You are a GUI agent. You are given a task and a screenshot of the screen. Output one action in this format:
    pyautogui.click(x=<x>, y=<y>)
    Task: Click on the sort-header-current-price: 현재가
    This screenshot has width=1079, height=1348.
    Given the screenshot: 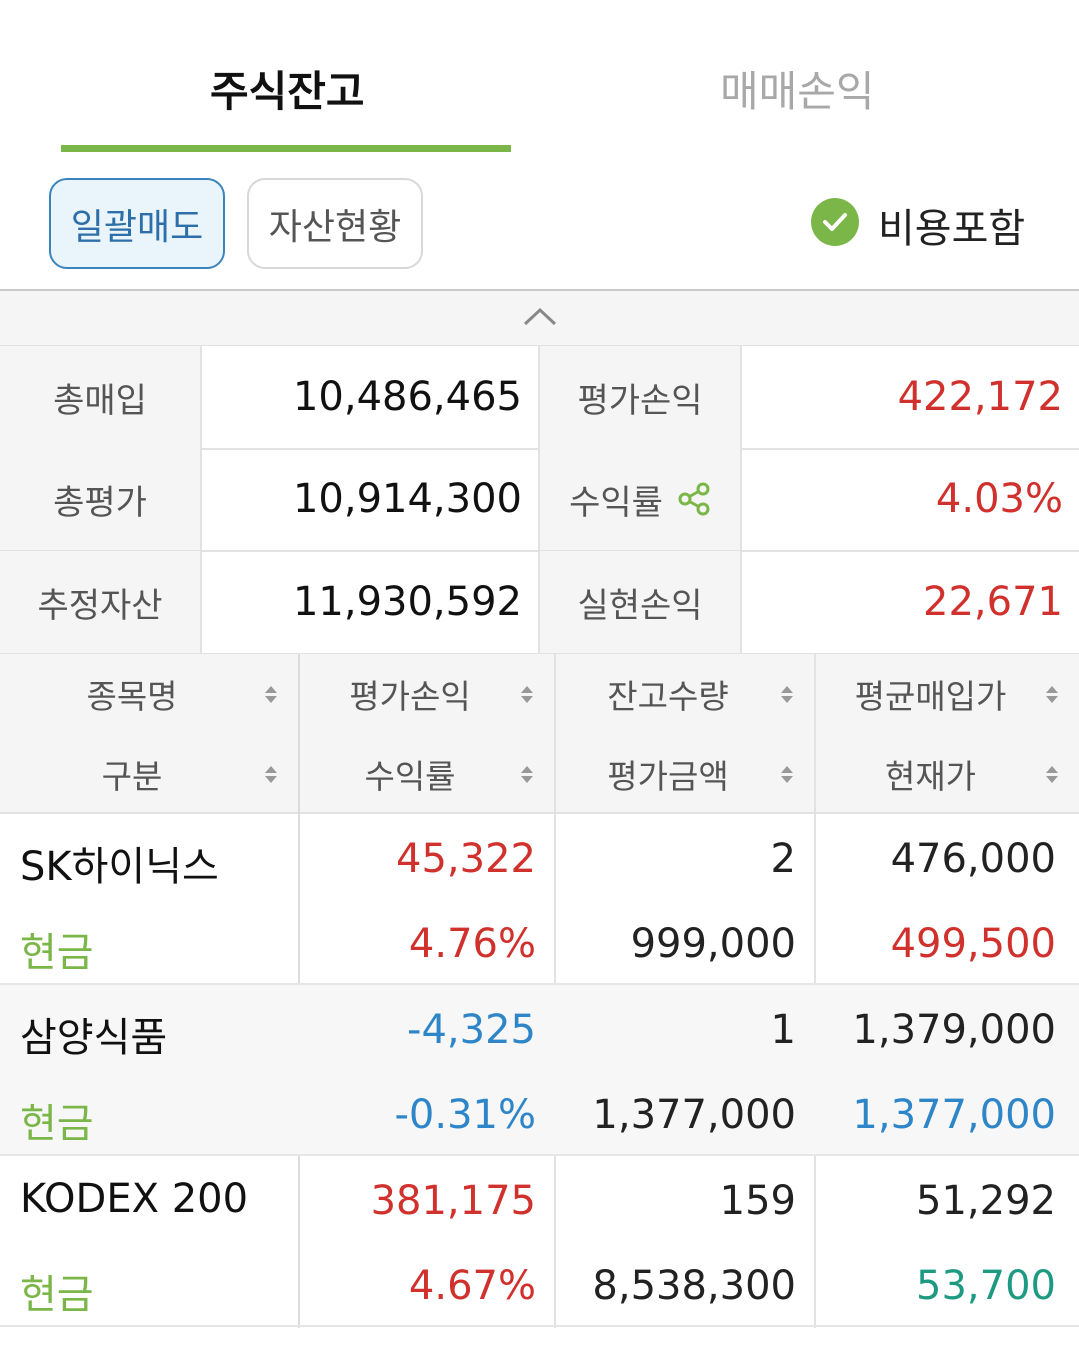 What is the action you would take?
    pyautogui.click(x=947, y=774)
    